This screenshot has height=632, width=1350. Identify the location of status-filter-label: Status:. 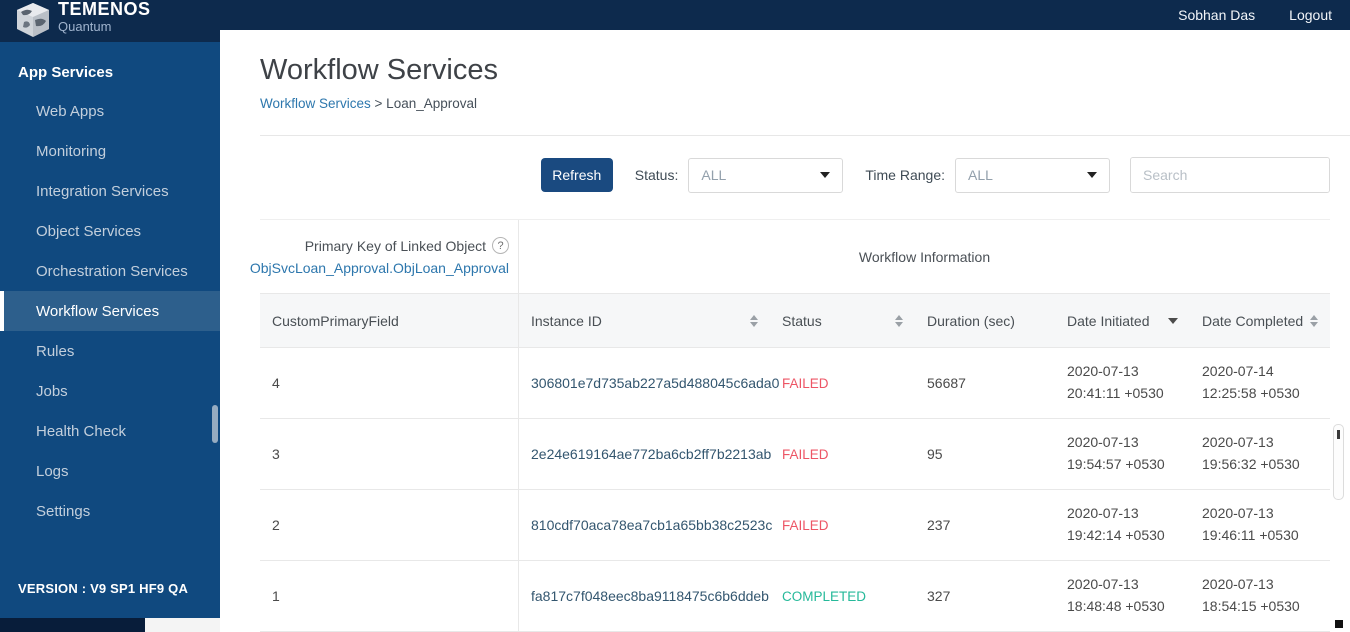
(656, 175).